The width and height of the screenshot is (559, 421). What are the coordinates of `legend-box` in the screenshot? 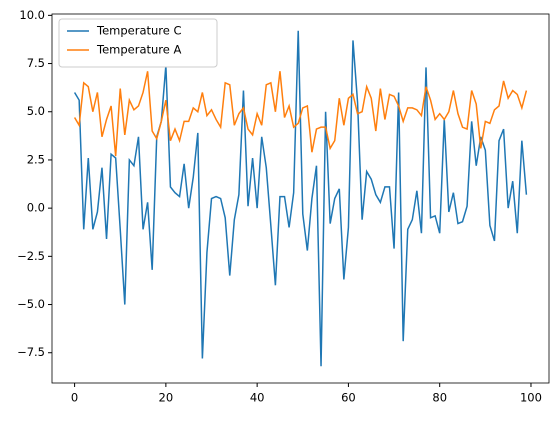 It's located at (138, 43).